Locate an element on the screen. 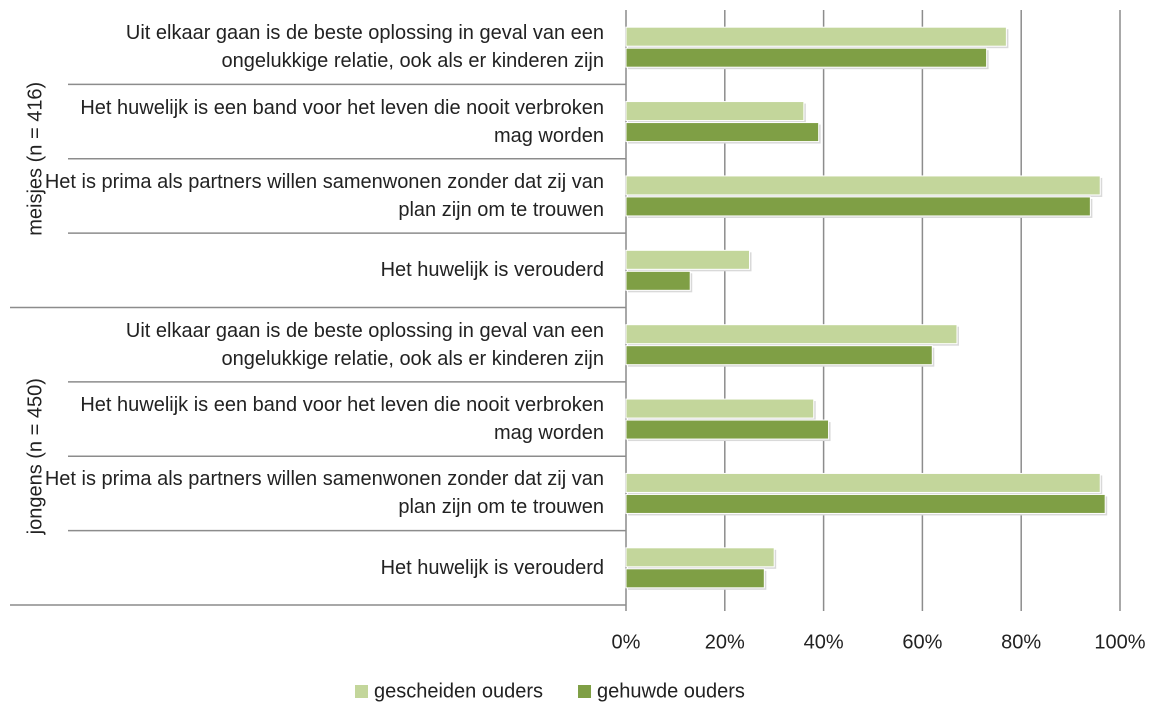  legend-label: gescheiden ouders is located at coordinates (458, 691).